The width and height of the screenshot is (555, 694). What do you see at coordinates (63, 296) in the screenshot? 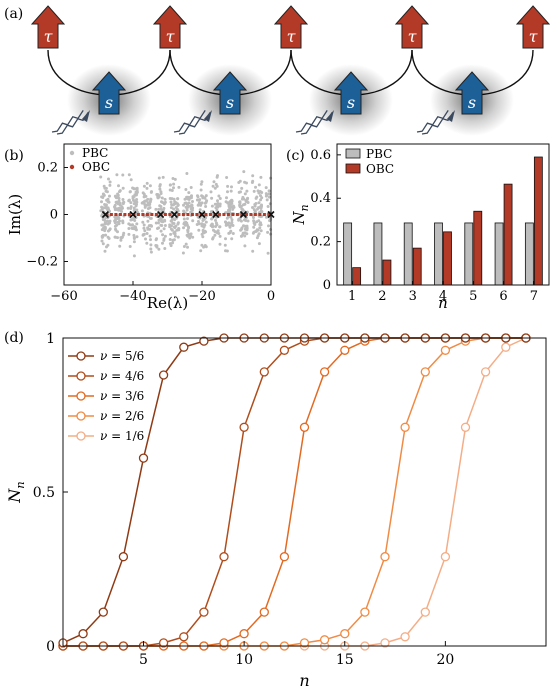
I see `b-x-tick-label: −60` at bounding box center [63, 296].